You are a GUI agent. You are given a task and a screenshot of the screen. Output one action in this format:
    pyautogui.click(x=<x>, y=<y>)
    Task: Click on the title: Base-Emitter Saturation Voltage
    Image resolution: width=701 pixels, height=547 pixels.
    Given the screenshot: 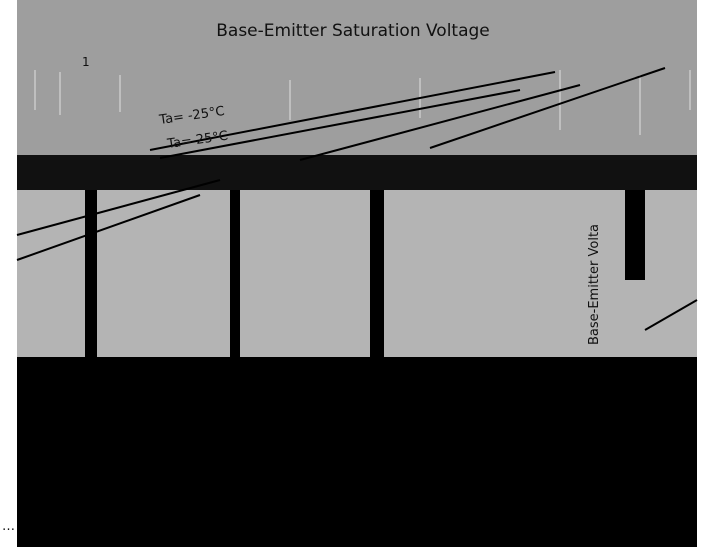 What is the action you would take?
    pyautogui.click(x=353, y=31)
    